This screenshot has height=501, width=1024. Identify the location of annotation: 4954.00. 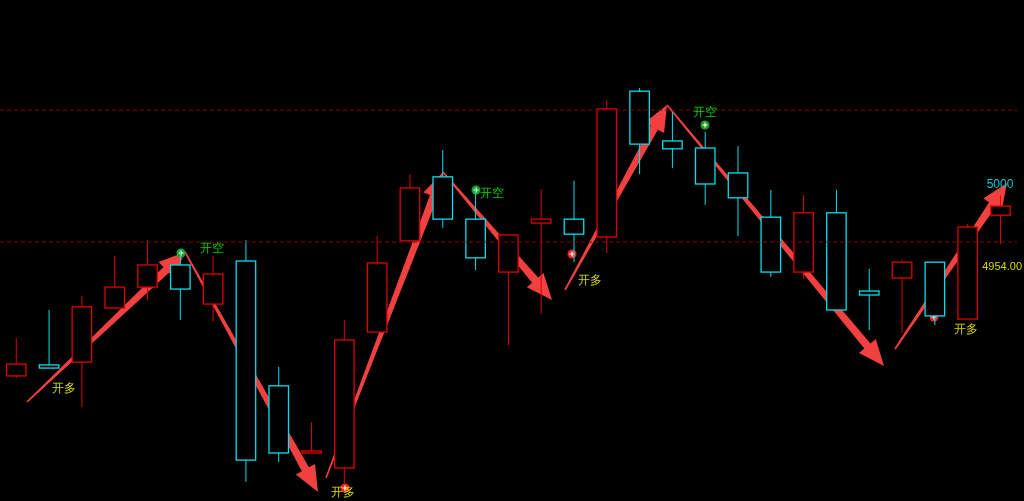
(1002, 266).